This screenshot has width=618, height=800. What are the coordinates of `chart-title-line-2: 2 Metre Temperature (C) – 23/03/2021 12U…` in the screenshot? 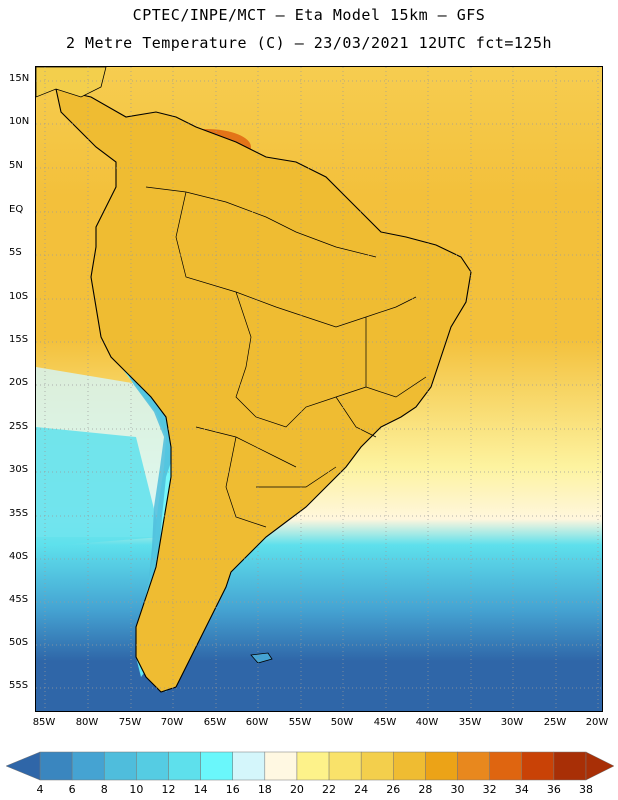 It's located at (309, 43).